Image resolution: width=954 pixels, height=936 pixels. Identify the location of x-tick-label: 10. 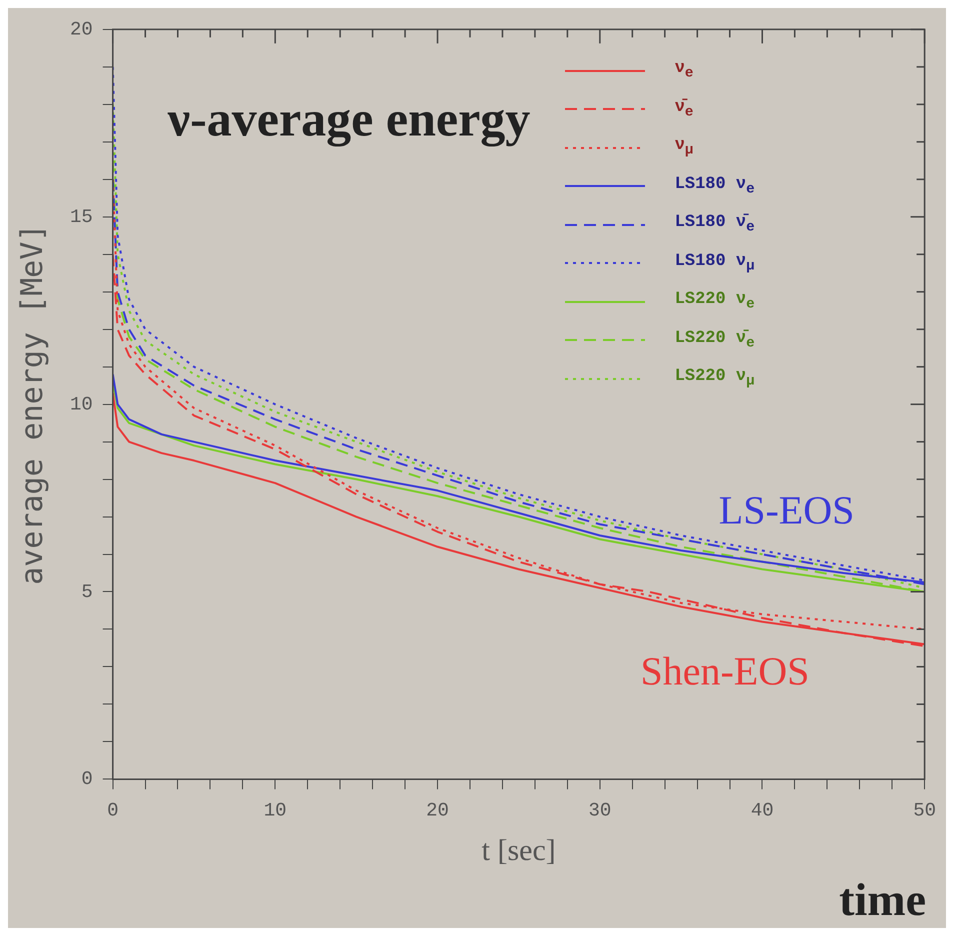
(275, 811).